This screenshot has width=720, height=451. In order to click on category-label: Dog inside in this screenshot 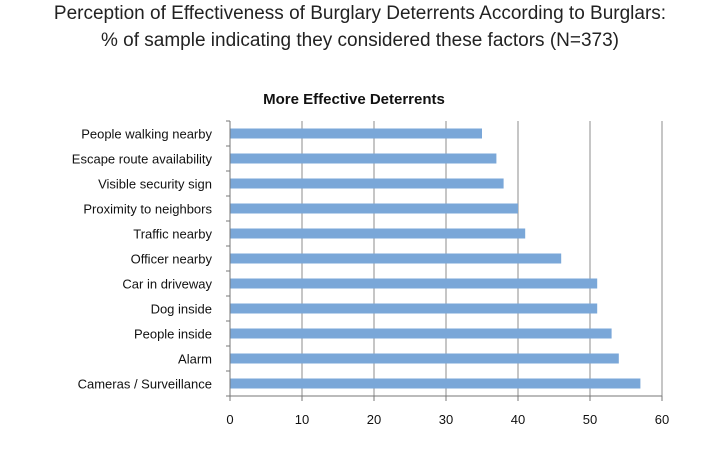, I will do `click(181, 309)`.